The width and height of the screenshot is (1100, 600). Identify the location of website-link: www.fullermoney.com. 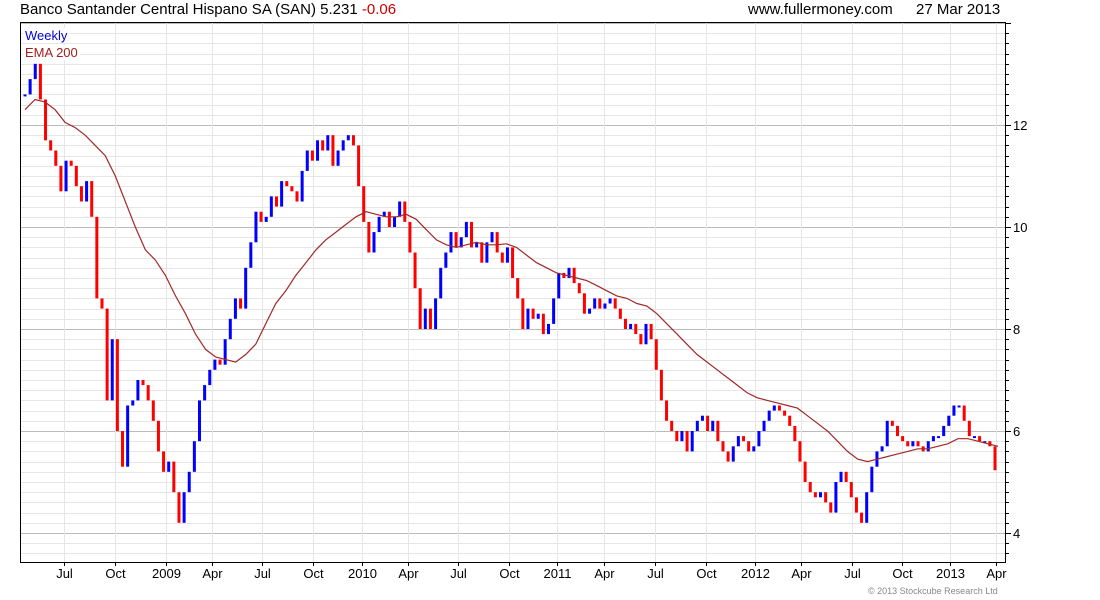
(820, 9).